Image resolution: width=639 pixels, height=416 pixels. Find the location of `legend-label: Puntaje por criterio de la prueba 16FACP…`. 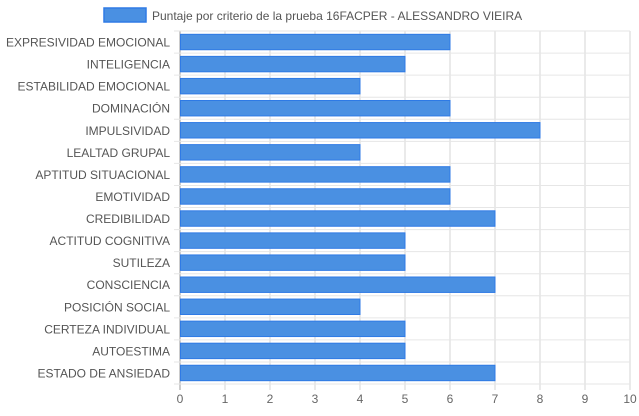

legend-label: Puntaje por criterio de la prueba 16FACP… is located at coordinates (337, 16).